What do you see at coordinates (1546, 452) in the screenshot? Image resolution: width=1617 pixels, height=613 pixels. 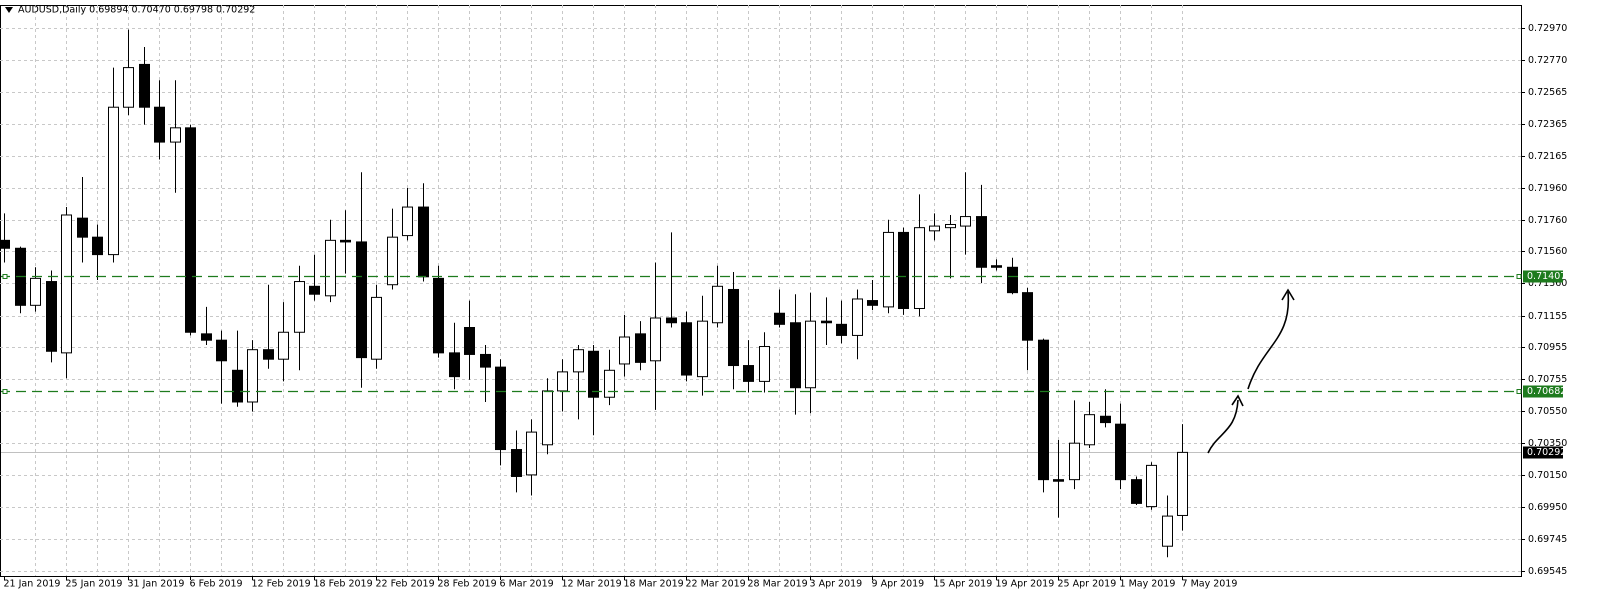 I see `last-price-label: 0.70292` at bounding box center [1546, 452].